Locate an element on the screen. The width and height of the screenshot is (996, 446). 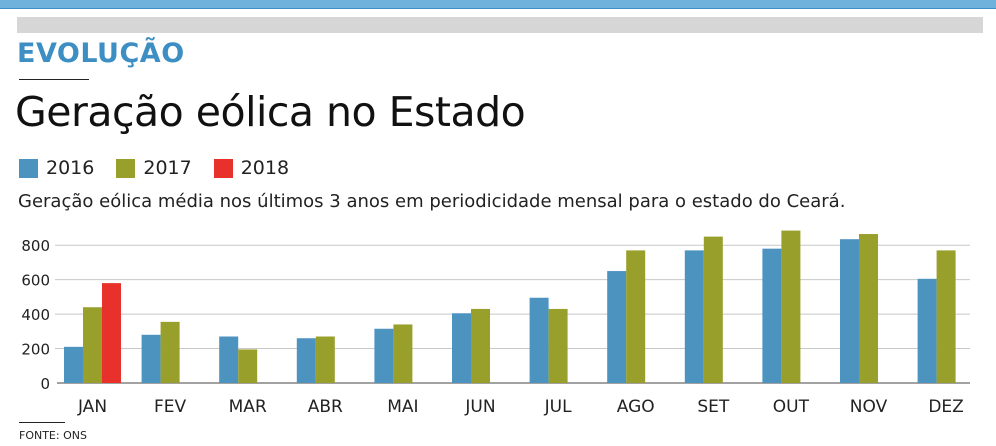
x-tick-label-dez: DEZ is located at coordinates (945, 407).